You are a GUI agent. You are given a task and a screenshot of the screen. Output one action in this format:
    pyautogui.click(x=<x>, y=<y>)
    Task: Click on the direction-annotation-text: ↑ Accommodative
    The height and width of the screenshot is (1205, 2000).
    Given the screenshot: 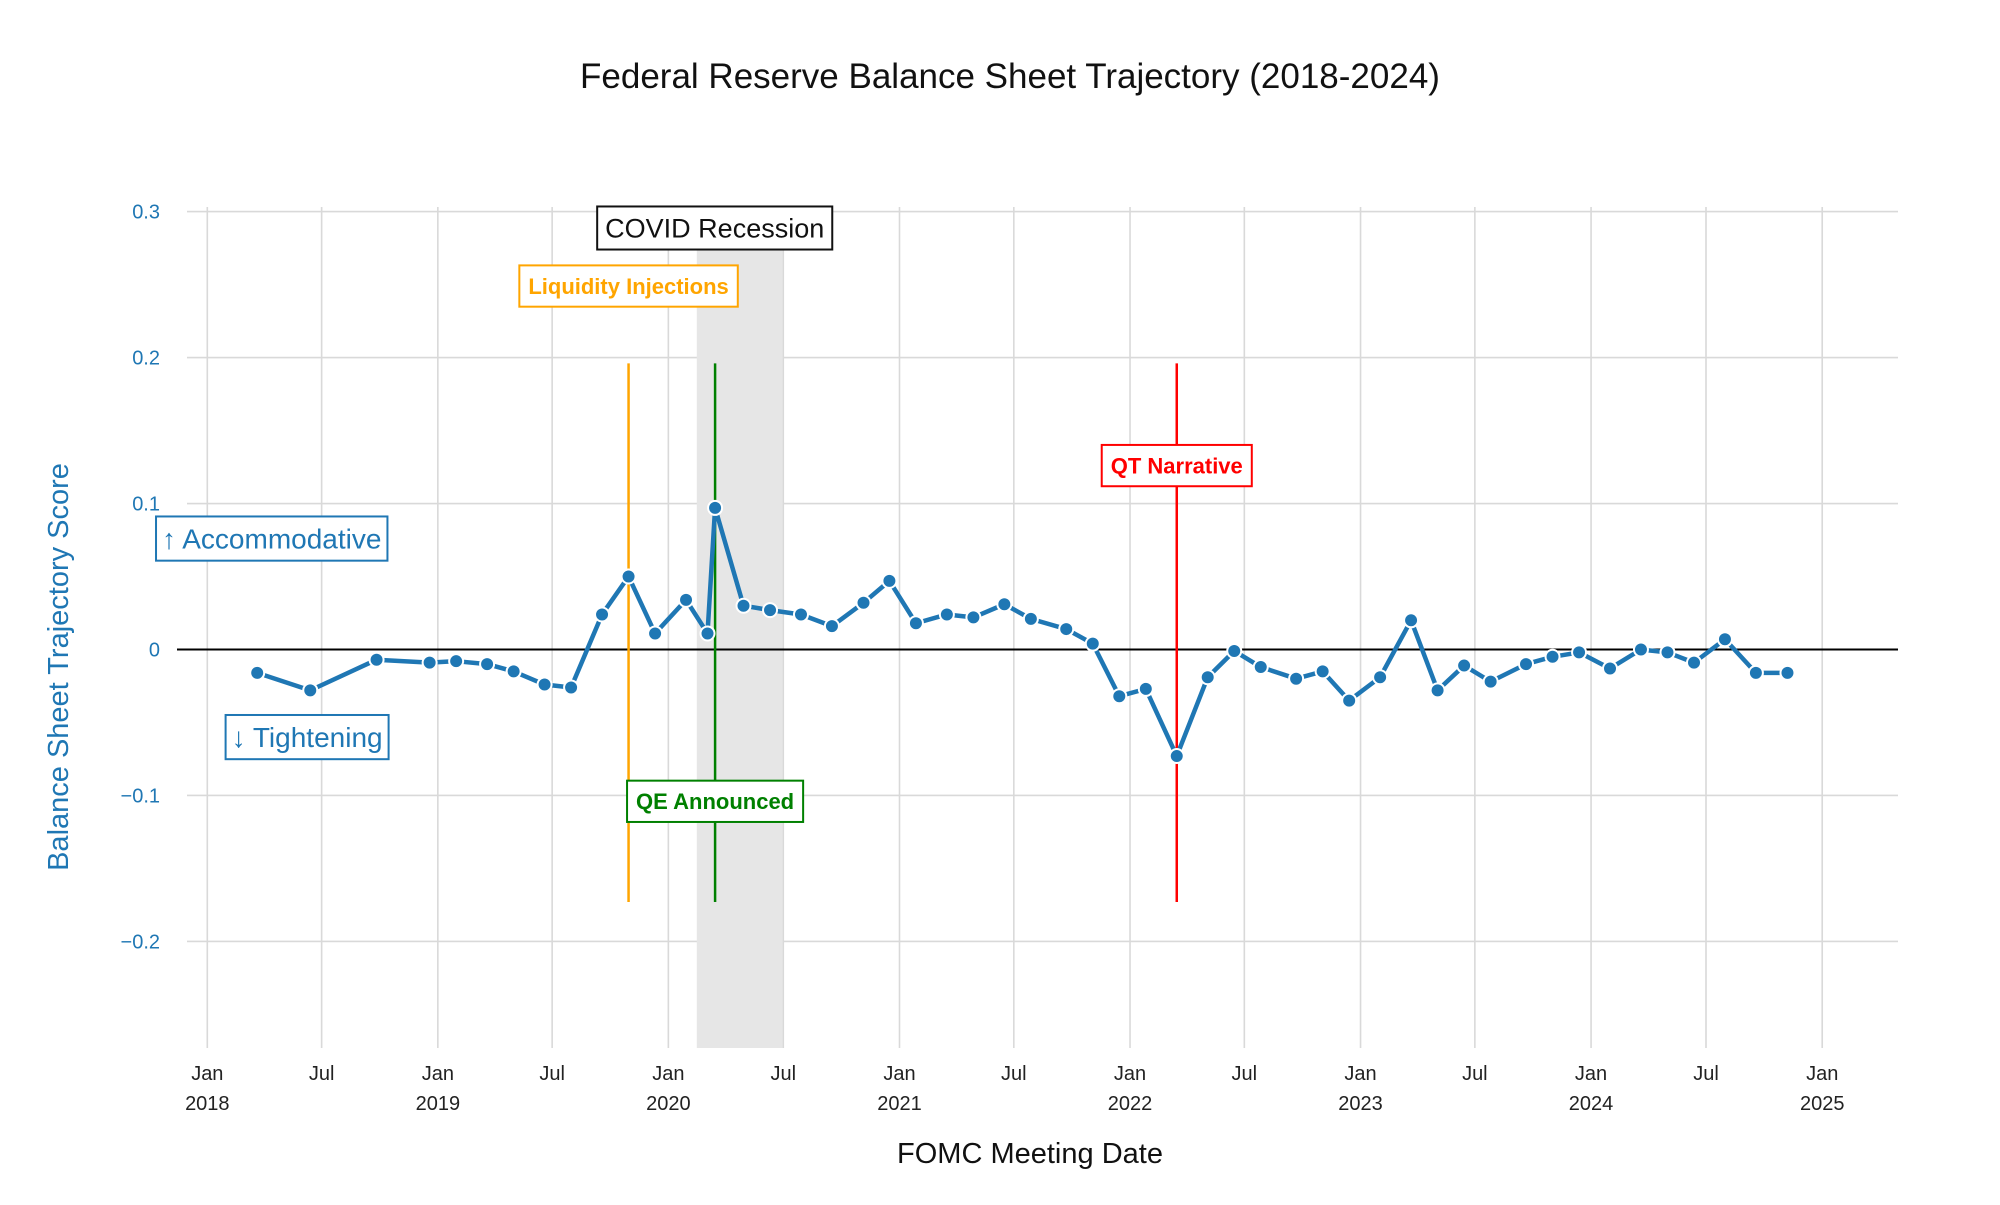 What is the action you would take?
    pyautogui.click(x=271, y=539)
    